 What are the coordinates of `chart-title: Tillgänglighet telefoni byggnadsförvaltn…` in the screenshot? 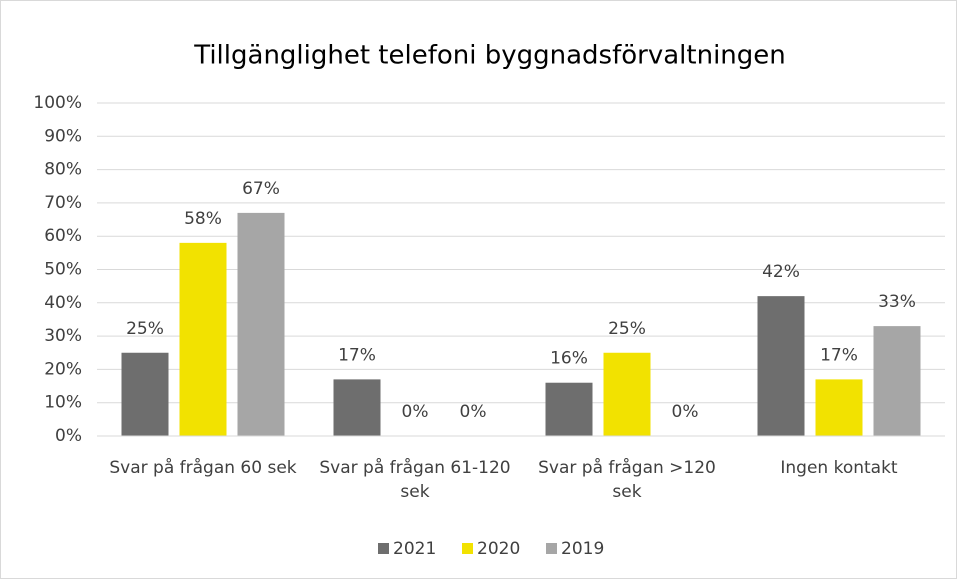 It's located at (489, 56).